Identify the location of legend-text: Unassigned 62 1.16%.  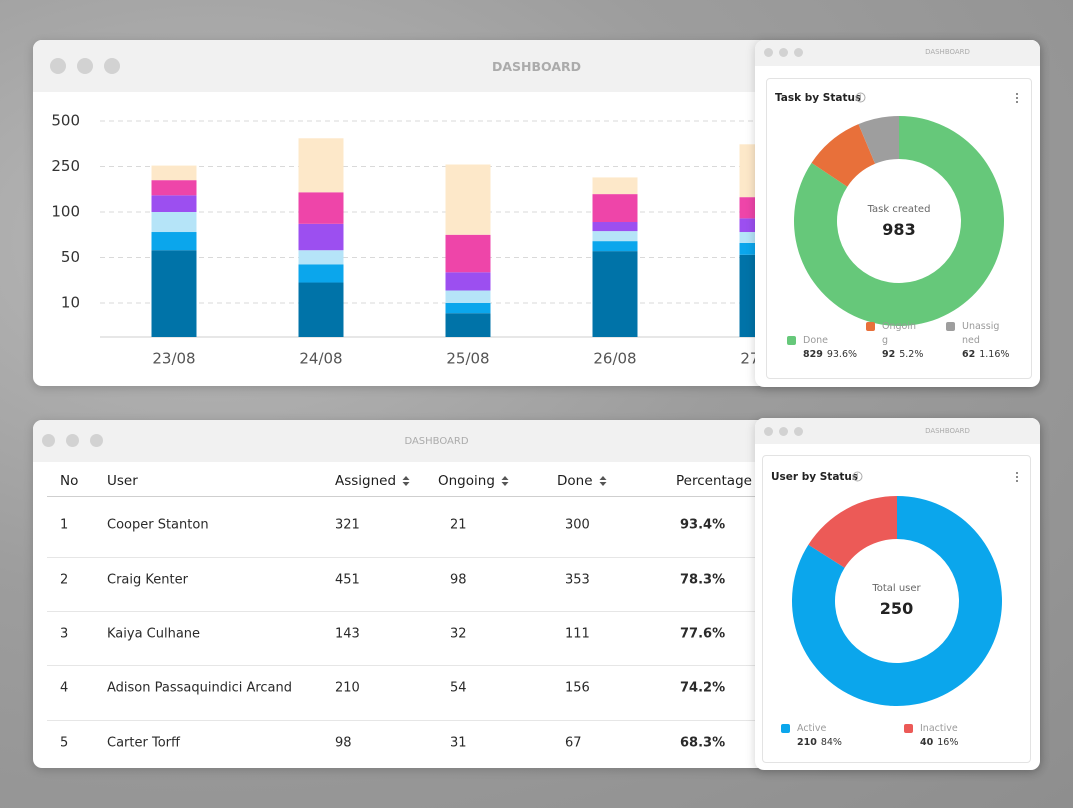
(985, 341).